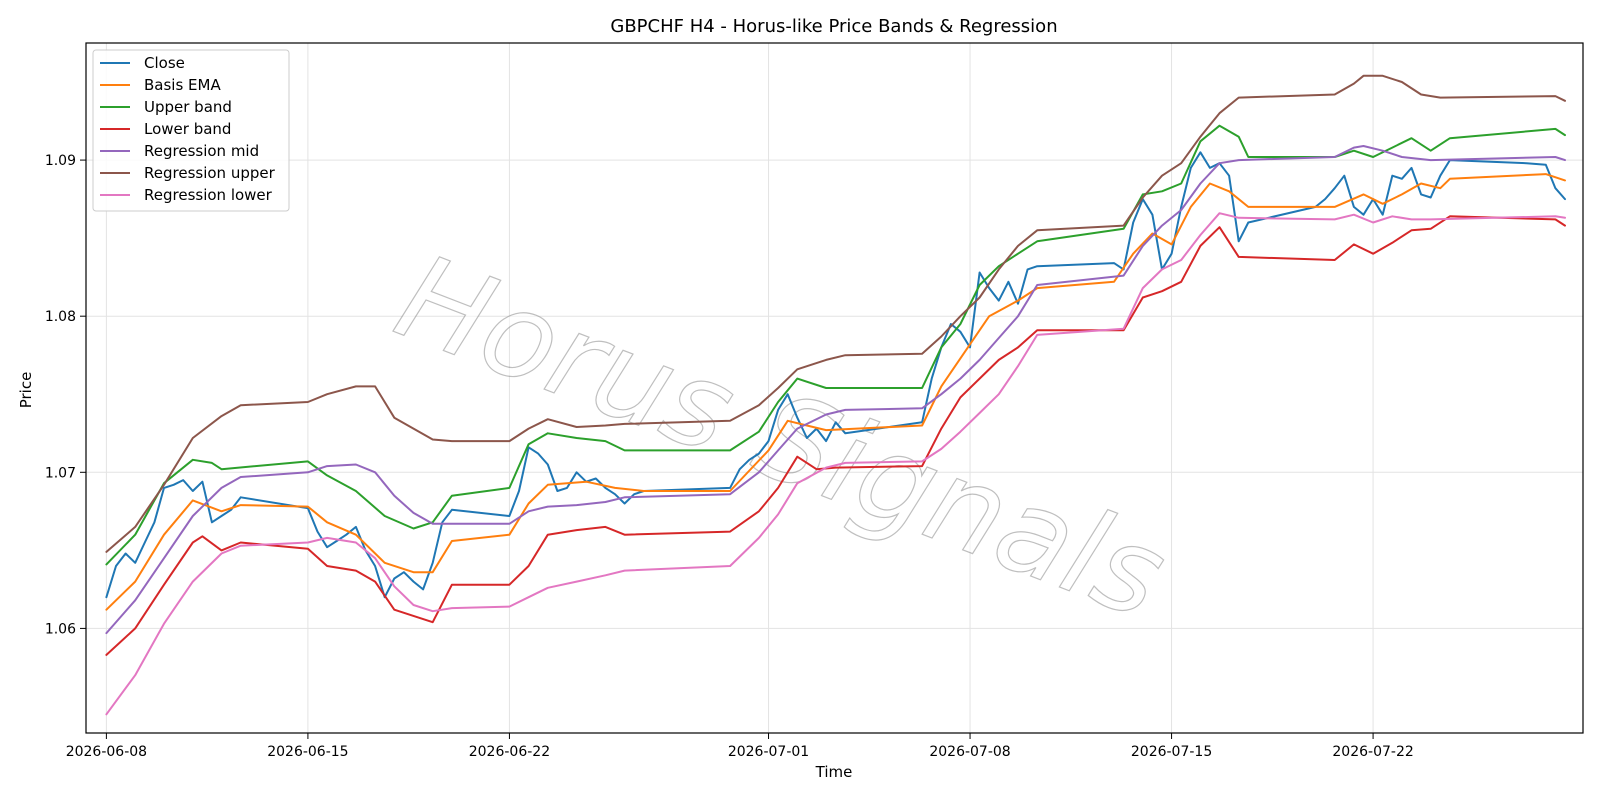 The image size is (1600, 800). Describe the element at coordinates (834, 772) in the screenshot. I see `x-axis-label: Time` at that location.